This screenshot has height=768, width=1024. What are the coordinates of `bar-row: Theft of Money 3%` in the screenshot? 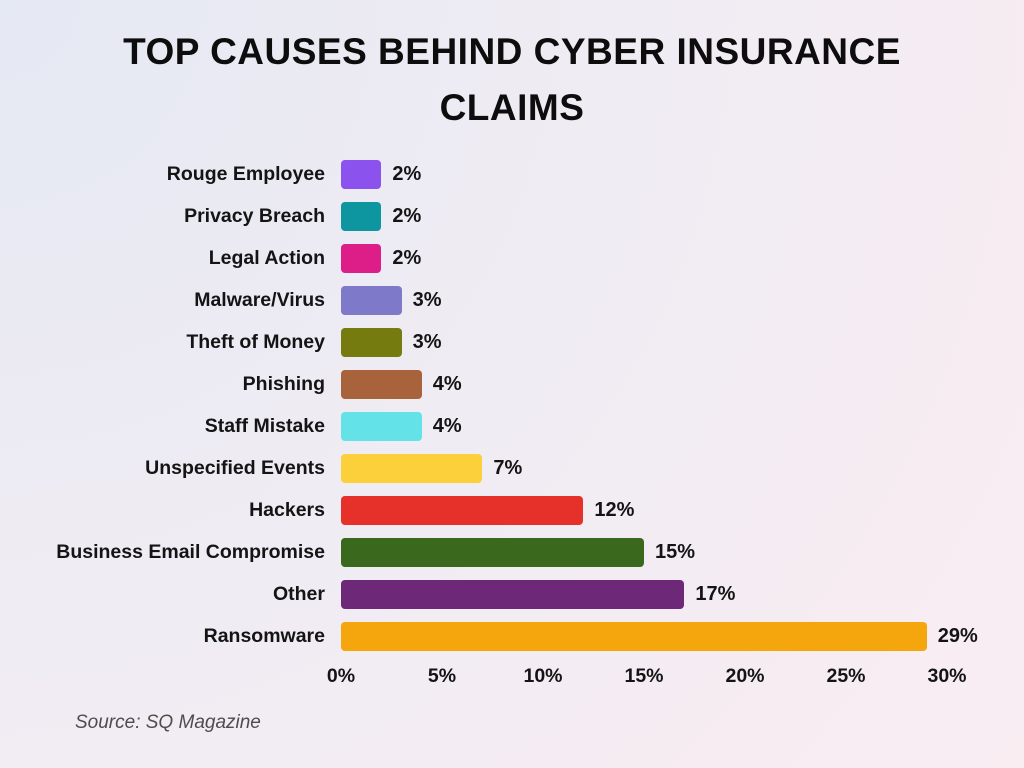 It's located at (512, 342).